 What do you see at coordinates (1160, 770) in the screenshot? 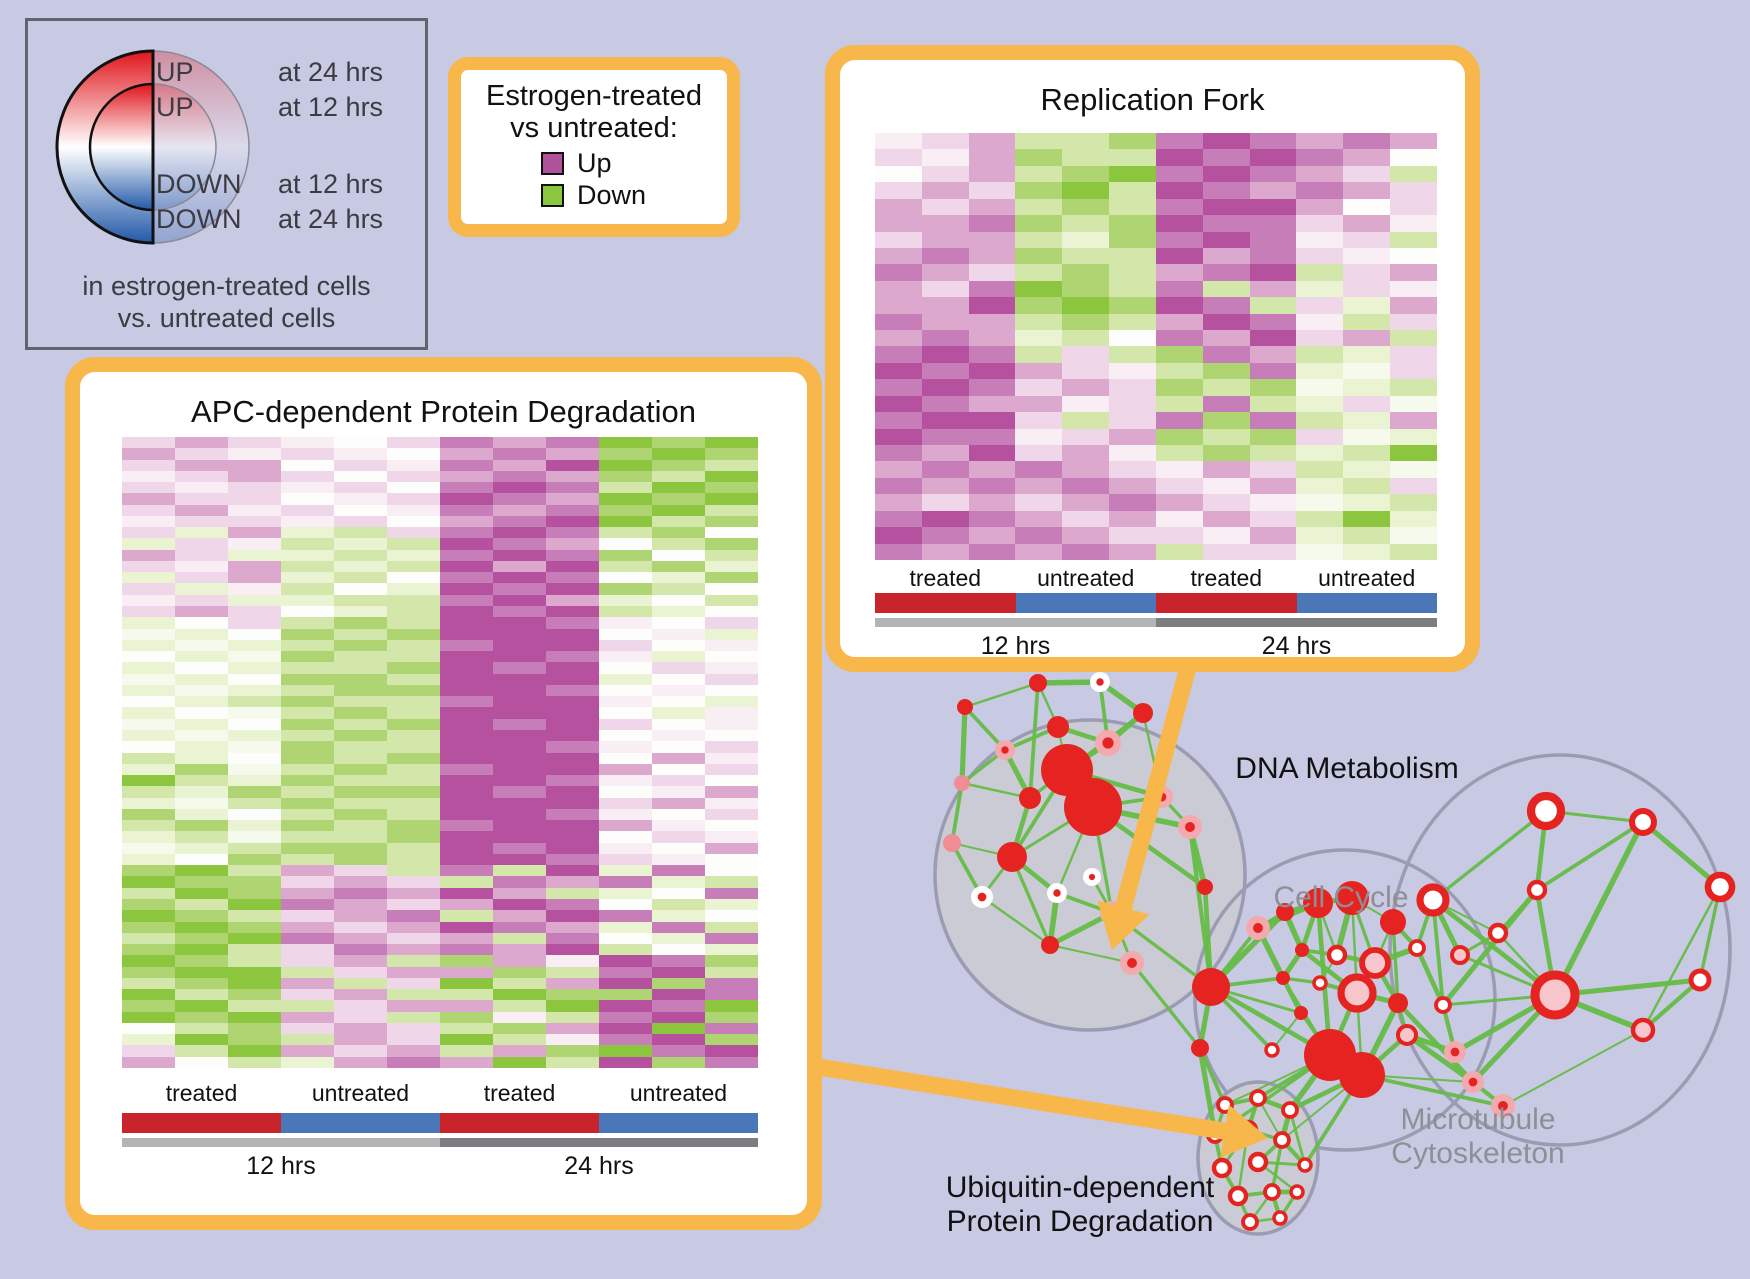
I see `arrow-shaft-replication-fork-to-dna-metabolism` at bounding box center [1160, 770].